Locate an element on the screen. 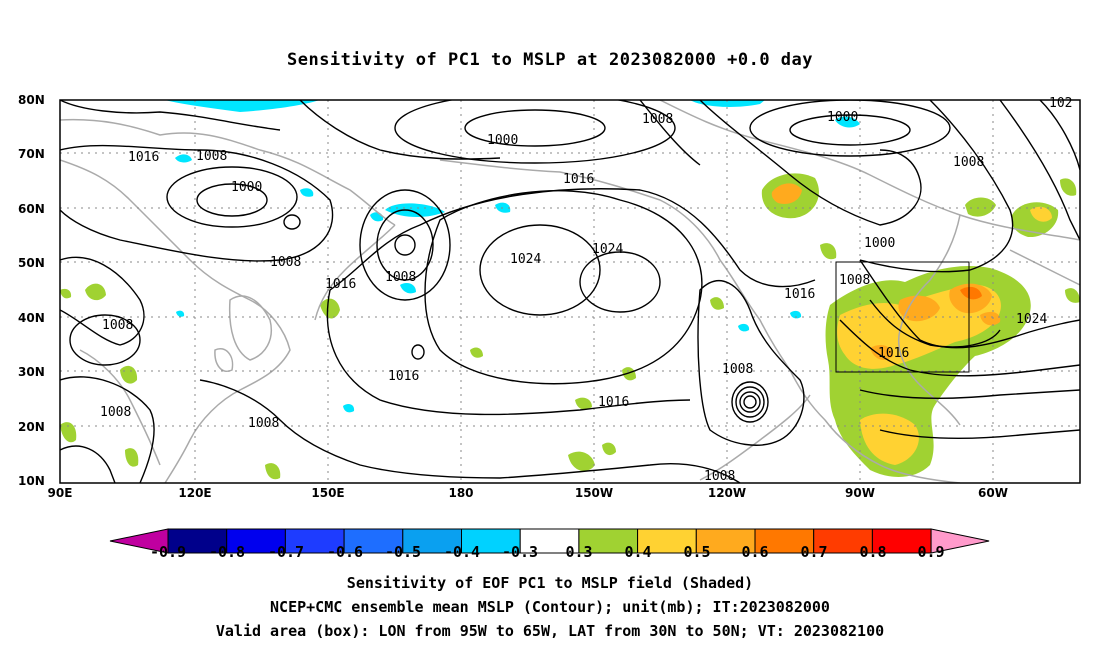  colorbar-over-triangle is located at coordinates (960, 541).